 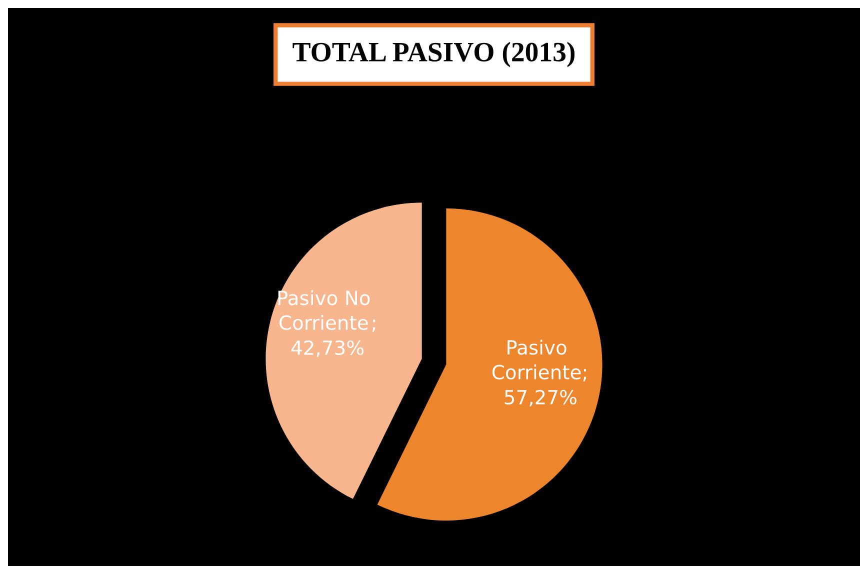 What do you see at coordinates (536, 360) in the screenshot?
I see `slice-label: Pasivo Corriente` at bounding box center [536, 360].